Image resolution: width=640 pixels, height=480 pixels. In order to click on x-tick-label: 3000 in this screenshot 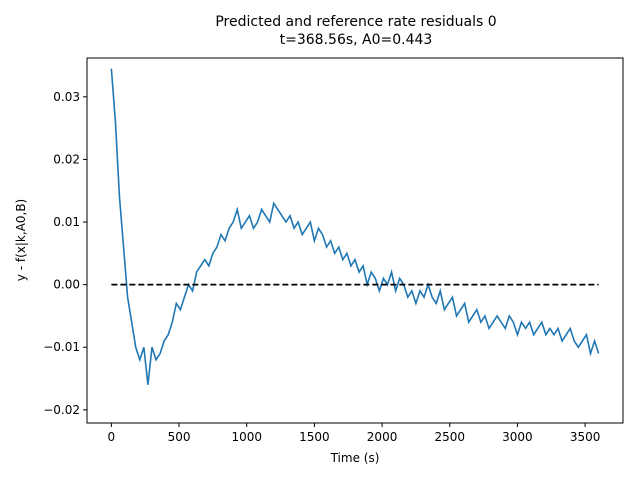, I will do `click(517, 437)`.